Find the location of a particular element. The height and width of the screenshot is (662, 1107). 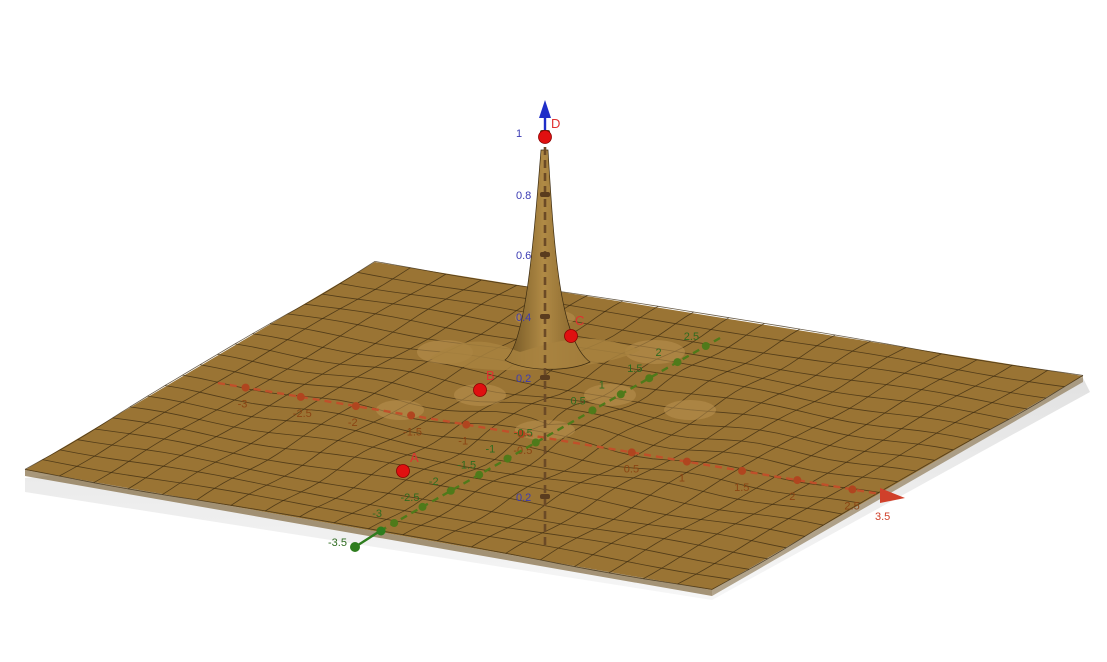

surface-peak-front is located at coordinates (547, 259).